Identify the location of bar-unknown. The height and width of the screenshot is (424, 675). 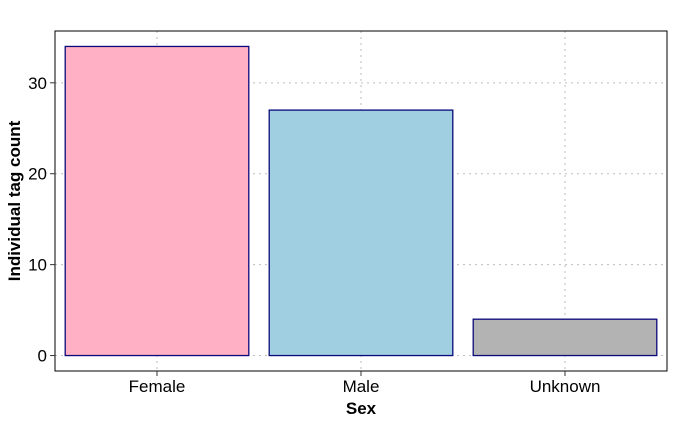
(565, 337).